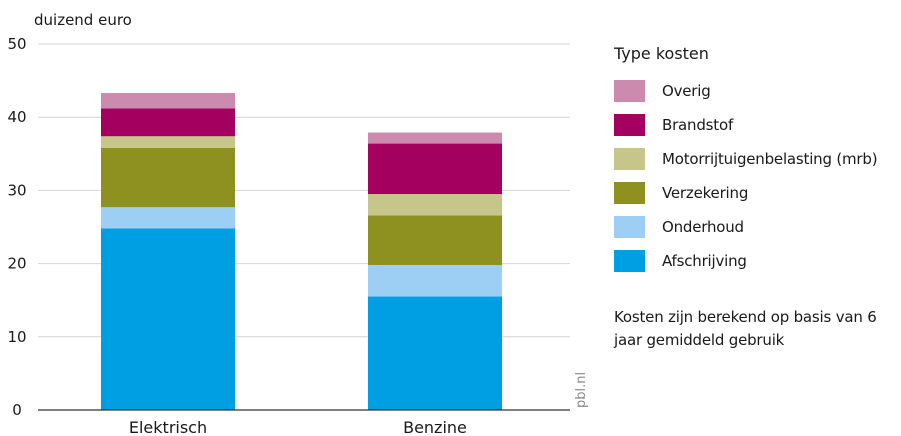 The image size is (901, 436). Describe the element at coordinates (435, 205) in the screenshot. I see `bar-segment-benzine-motorrijtuigenbelasting` at that location.